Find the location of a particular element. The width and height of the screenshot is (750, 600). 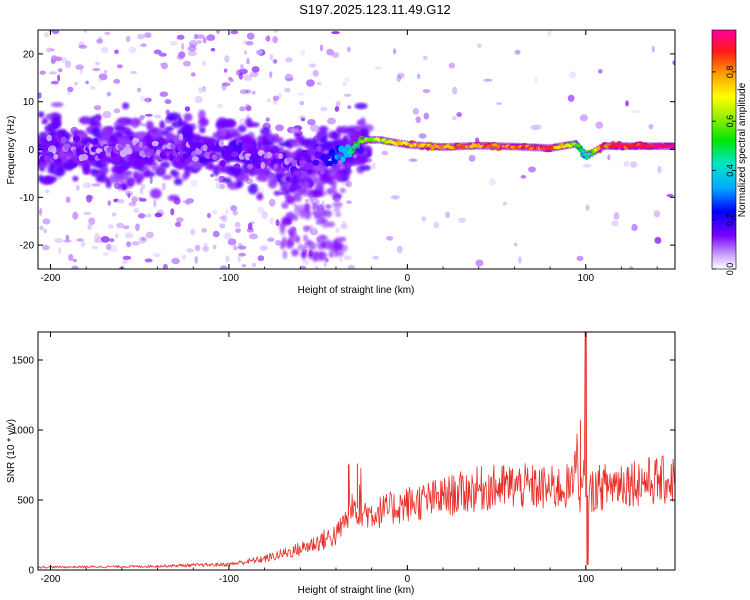

snr-xtick-label: 100 is located at coordinates (585, 579).